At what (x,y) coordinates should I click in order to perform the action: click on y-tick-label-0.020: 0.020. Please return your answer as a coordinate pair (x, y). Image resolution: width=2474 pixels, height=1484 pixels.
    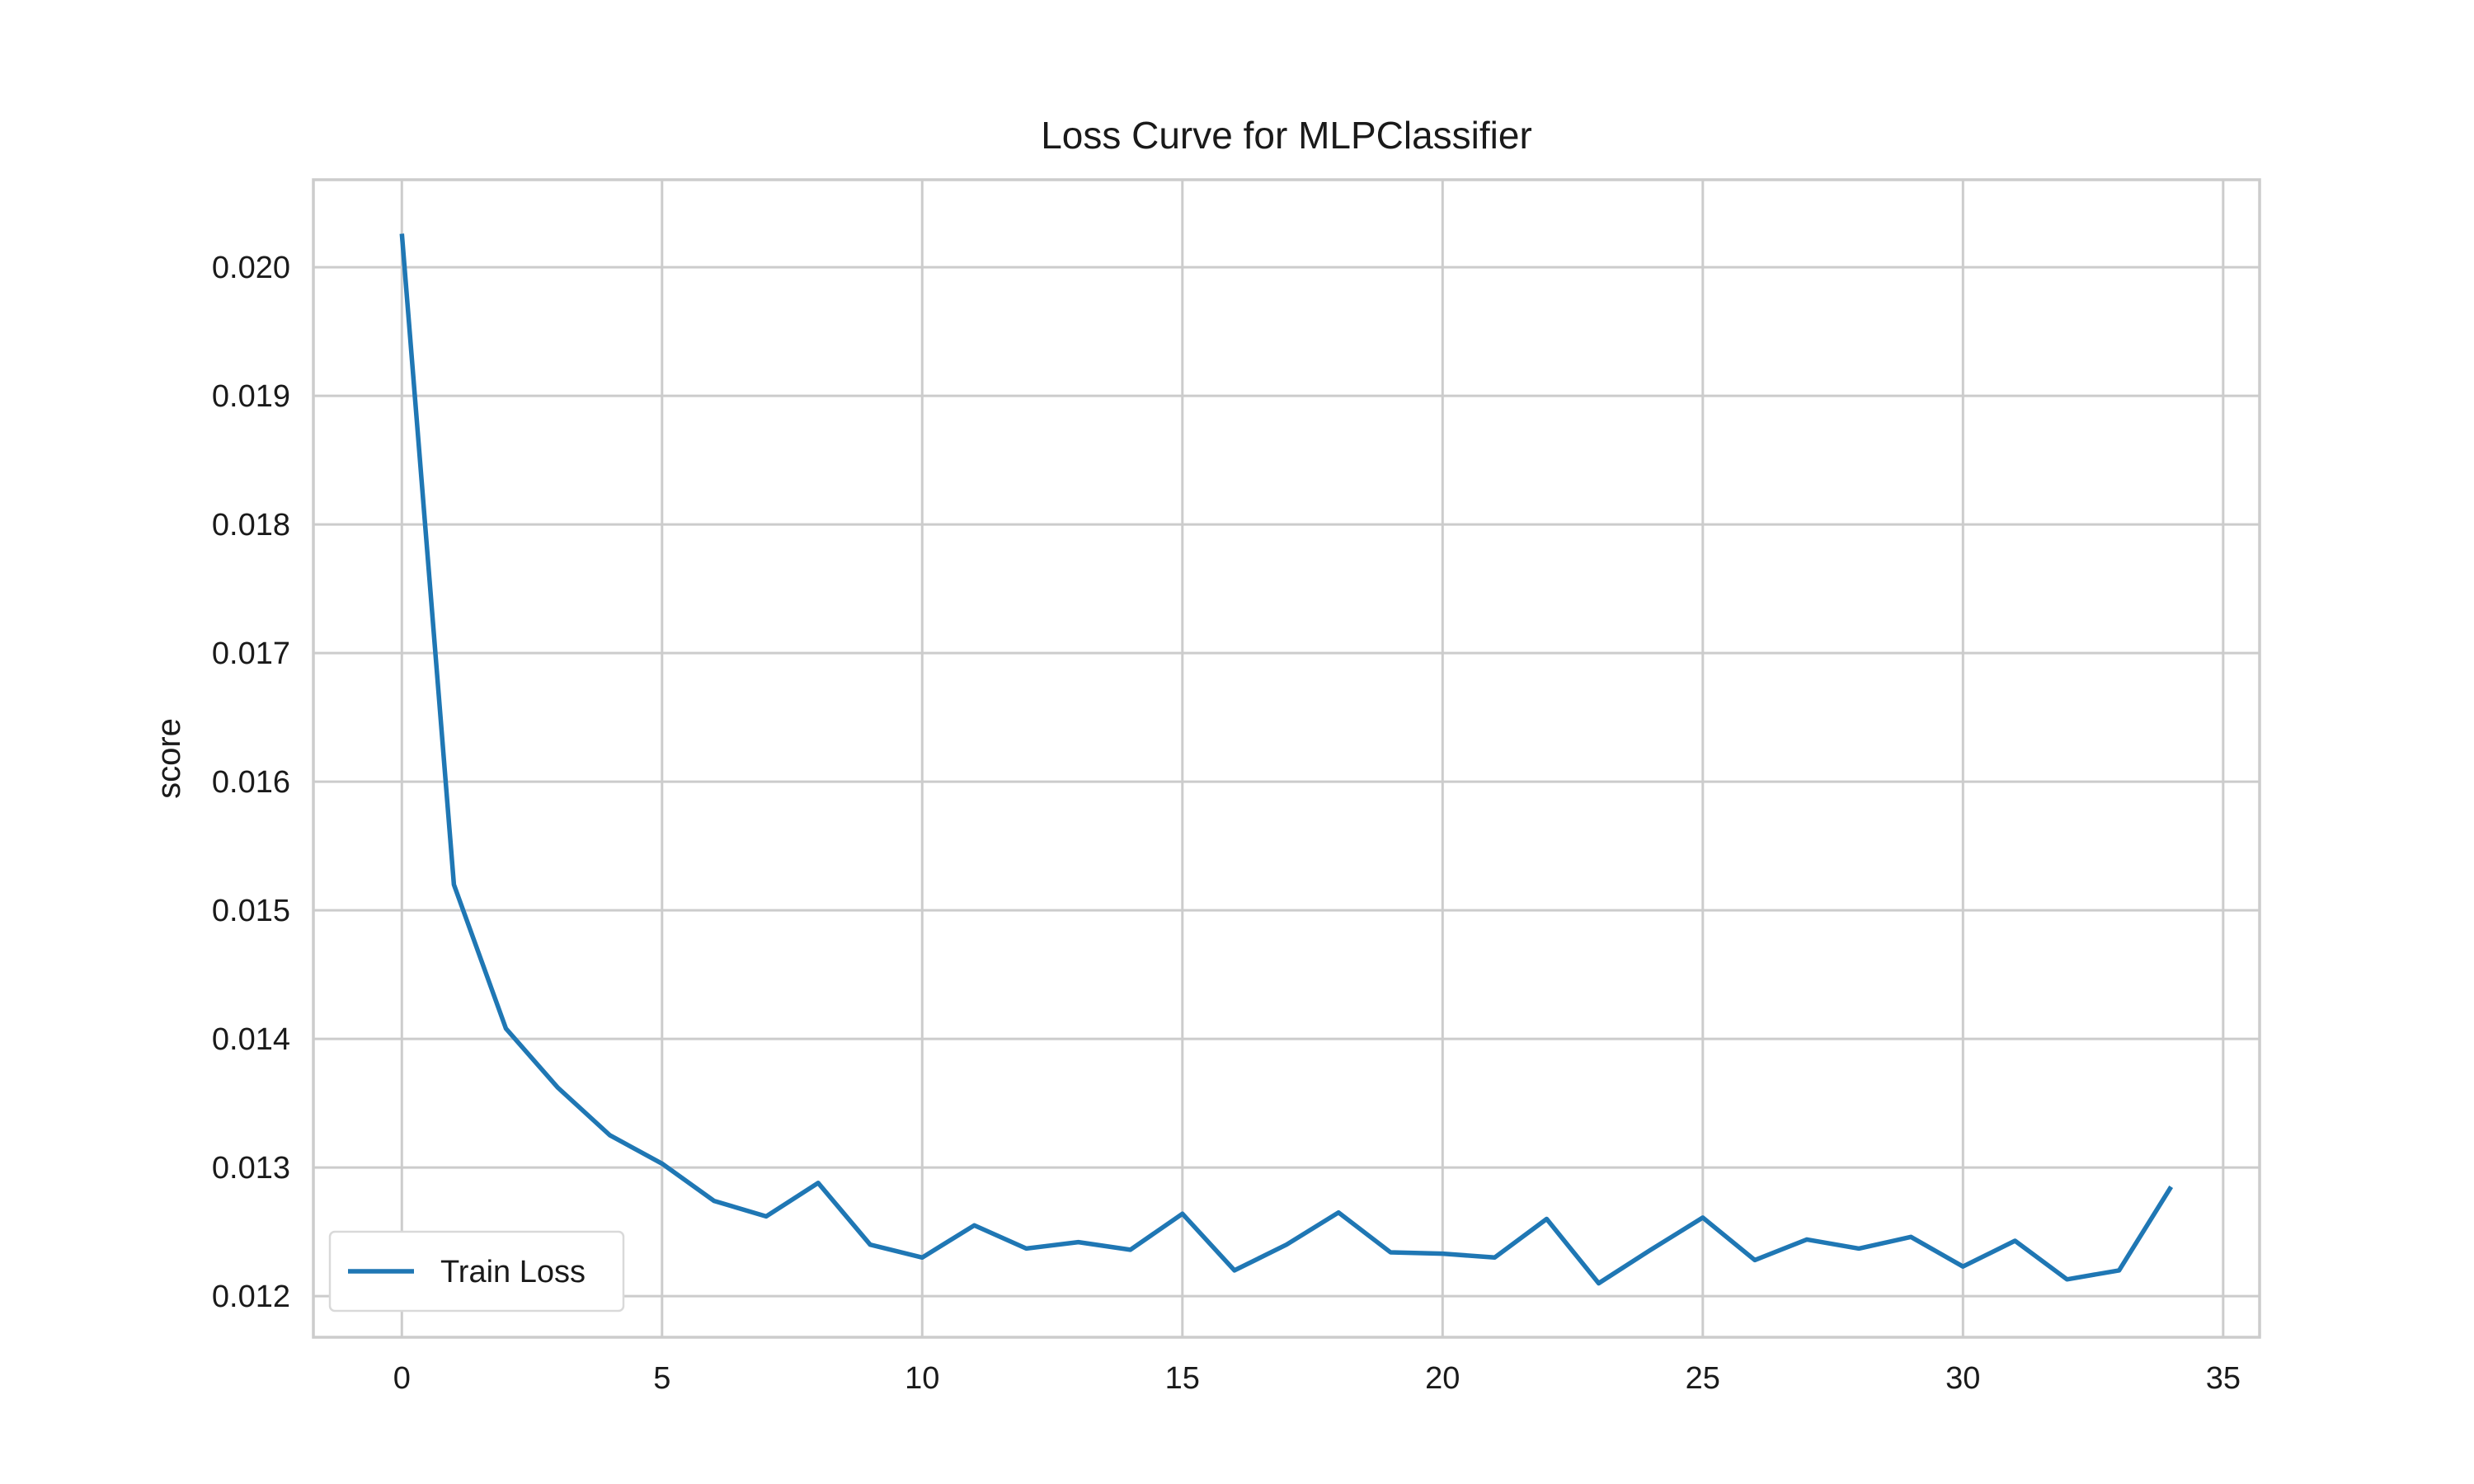
    Looking at the image, I should click on (251, 268).